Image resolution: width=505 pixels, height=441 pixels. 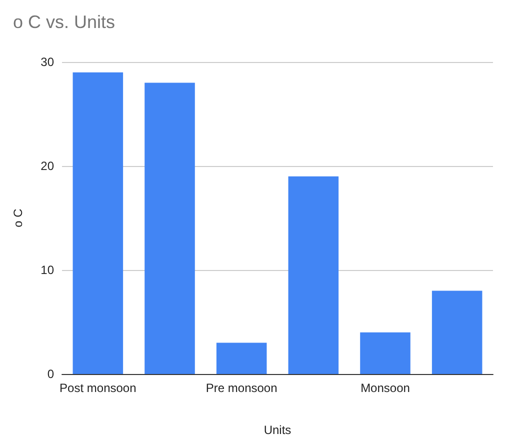 I want to click on y-tick-label: 0, so click(x=50, y=374).